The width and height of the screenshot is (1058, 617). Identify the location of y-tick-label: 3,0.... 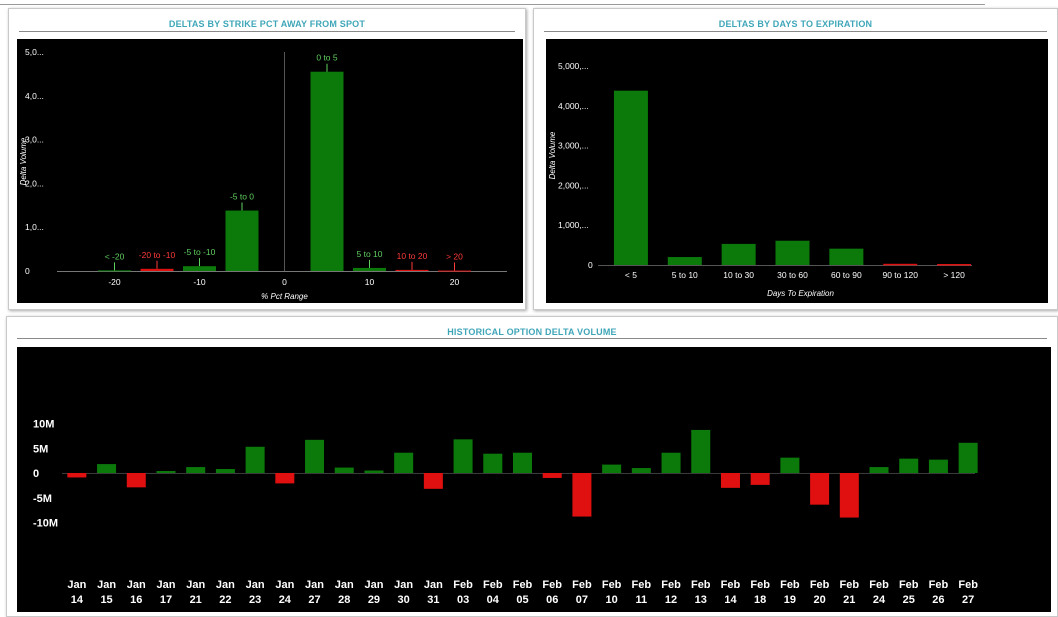
(34, 140).